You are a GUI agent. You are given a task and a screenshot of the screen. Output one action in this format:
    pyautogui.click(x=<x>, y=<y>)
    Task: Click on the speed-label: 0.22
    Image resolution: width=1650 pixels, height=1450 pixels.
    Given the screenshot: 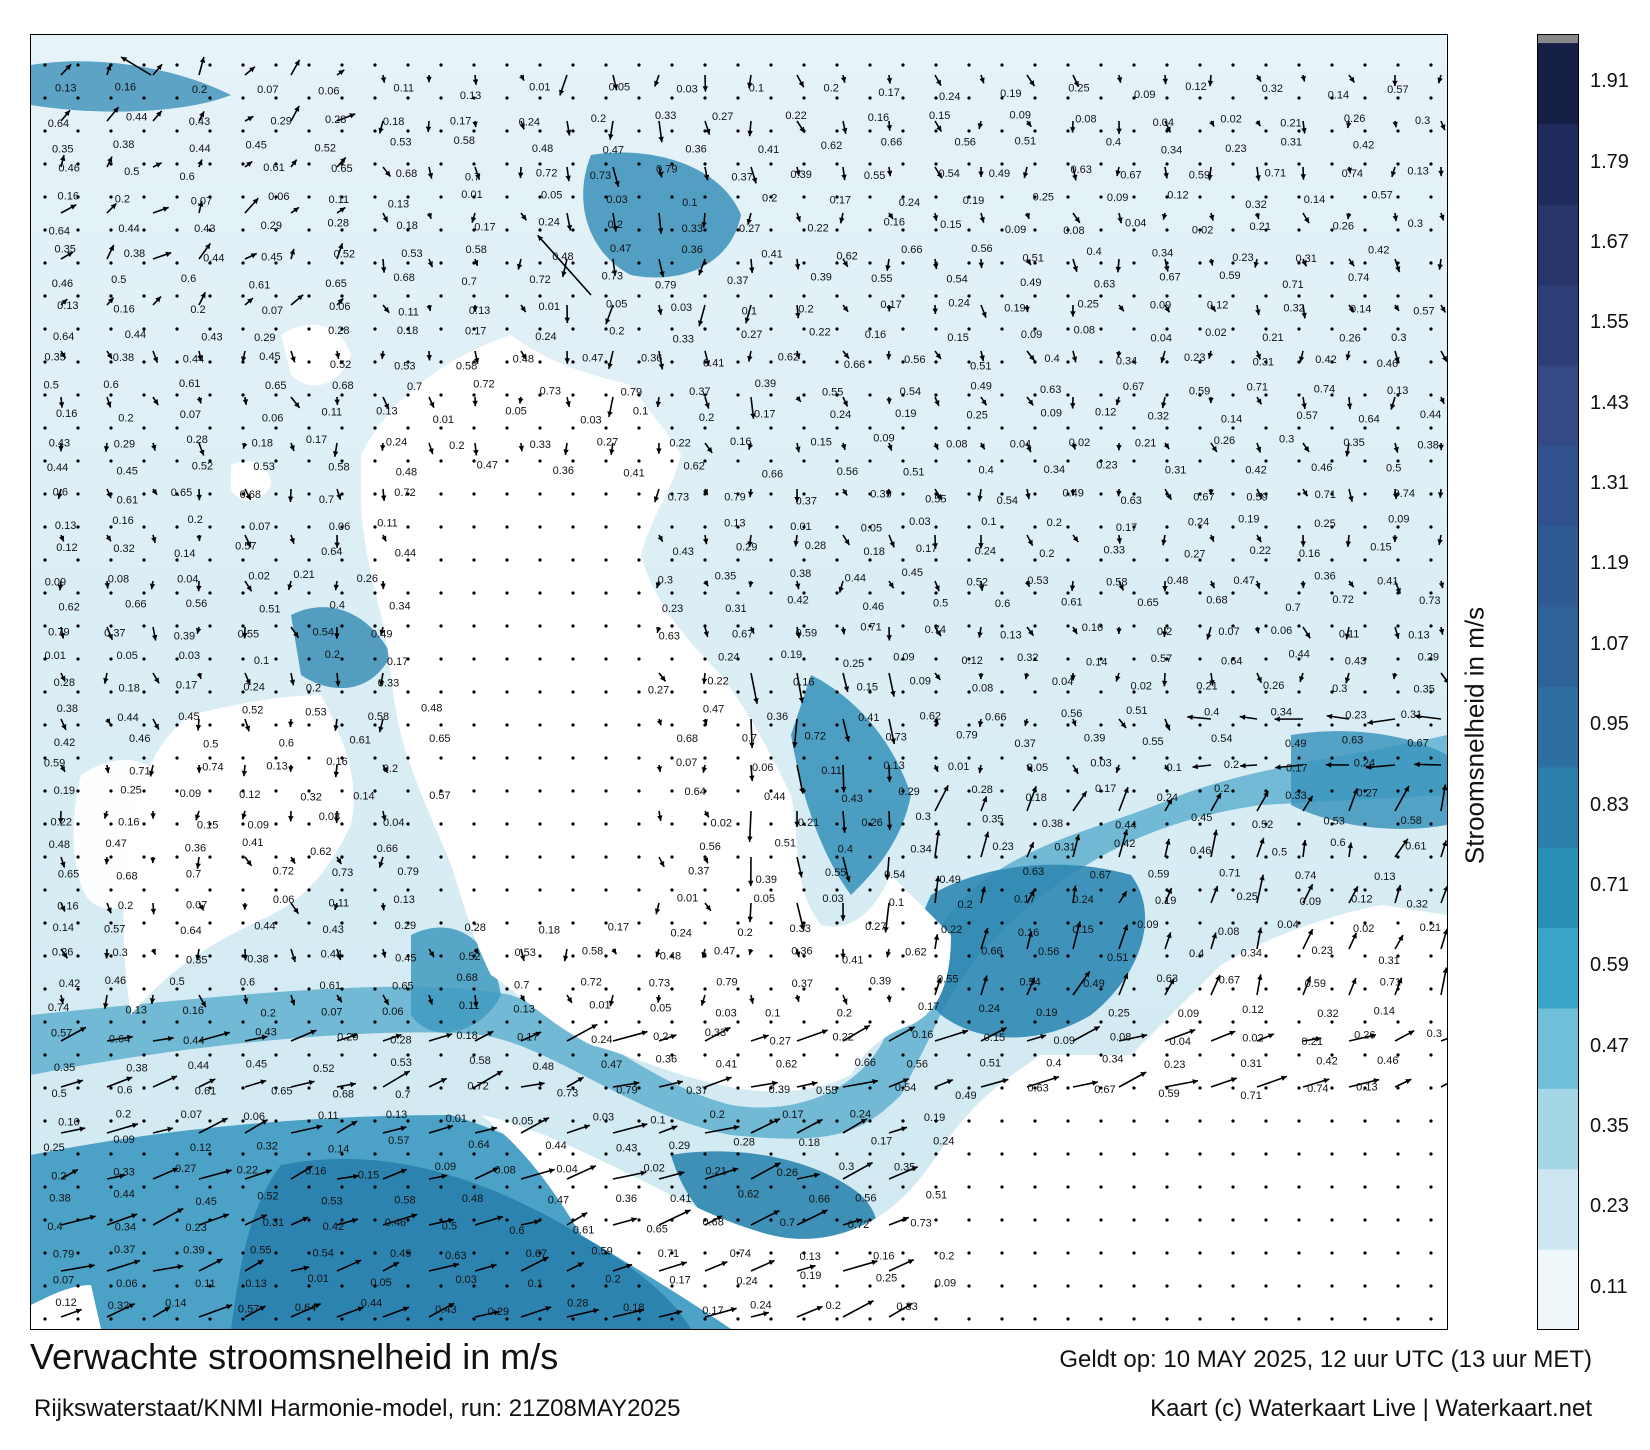 What is the action you would take?
    pyautogui.click(x=951, y=930)
    